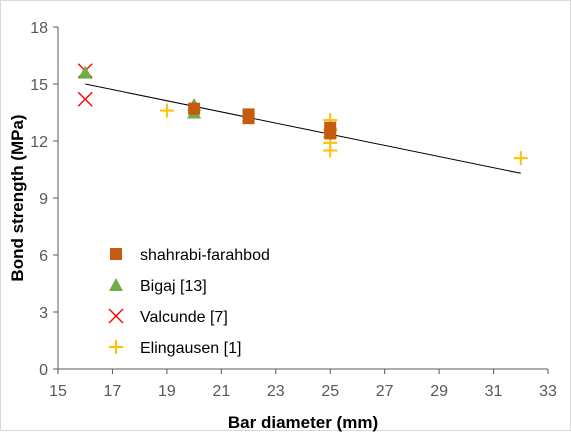 The image size is (571, 432). What do you see at coordinates (548, 391) in the screenshot?
I see `x-tick-label: 33` at bounding box center [548, 391].